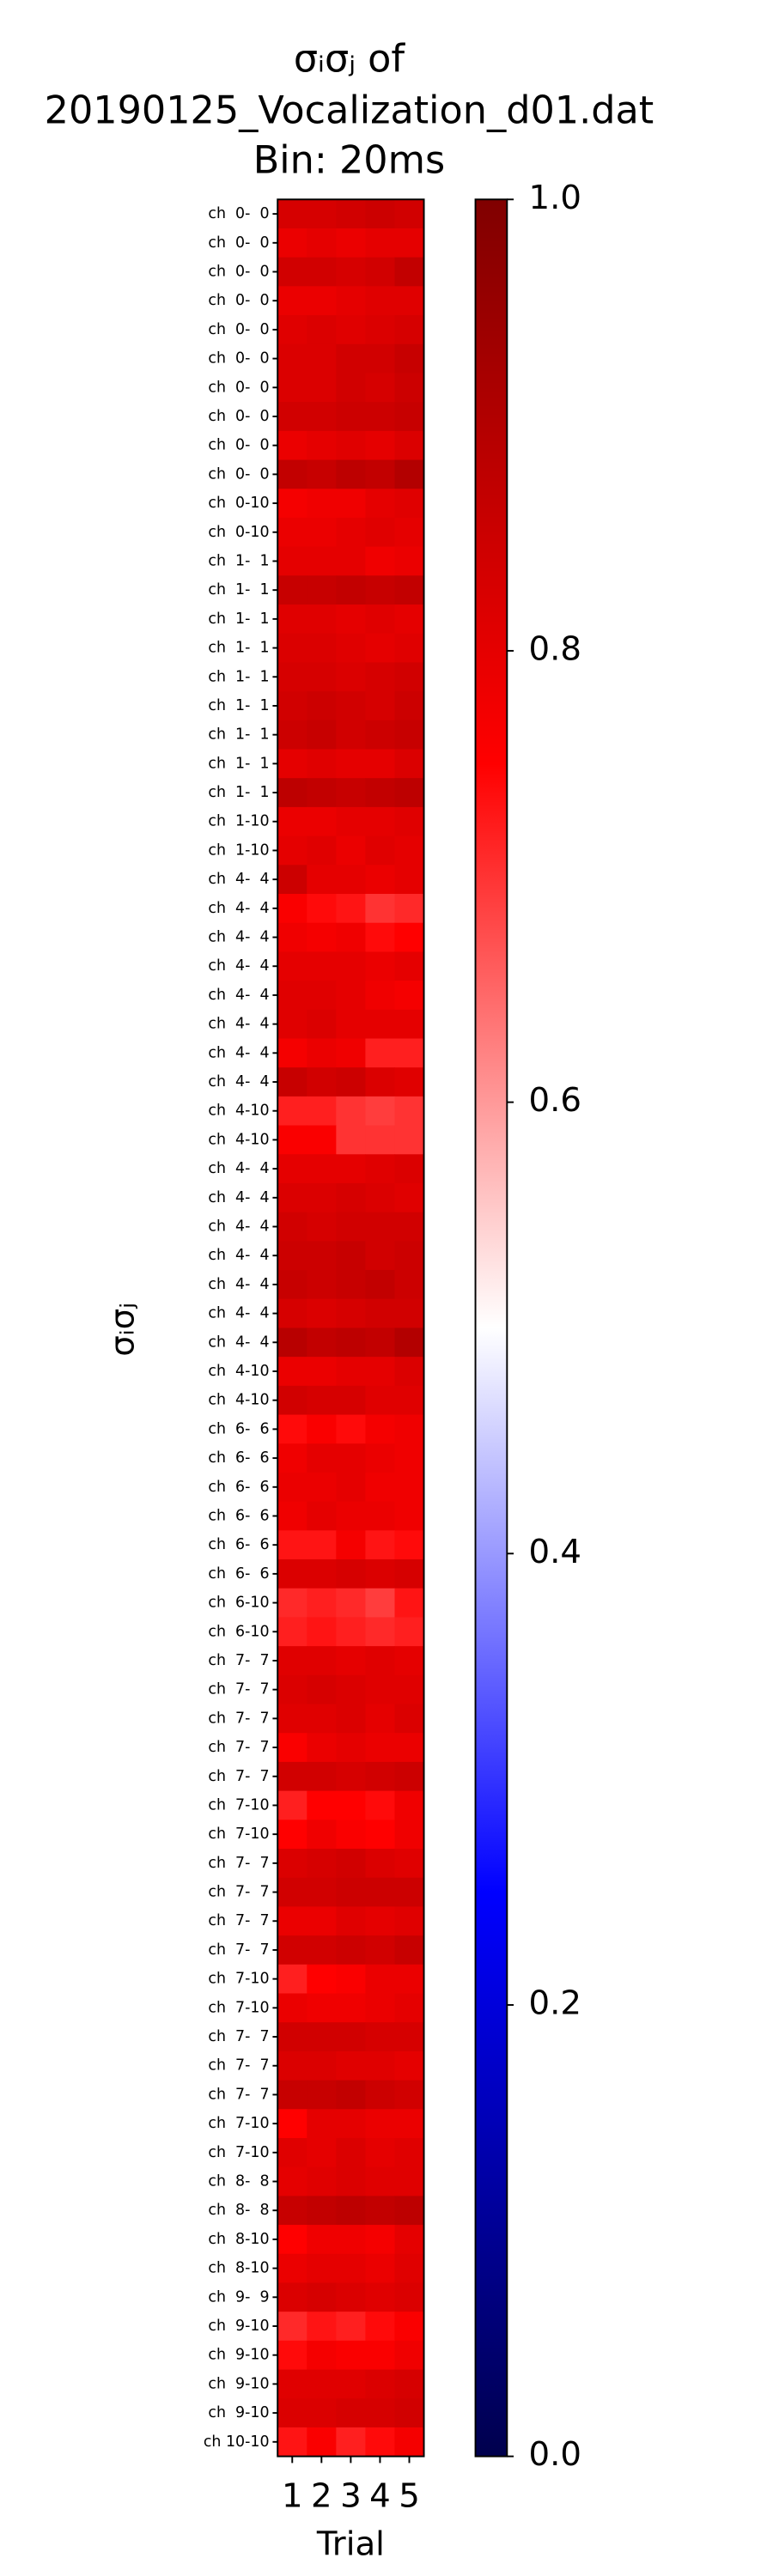 Image resolution: width=773 pixels, height=2576 pixels. What do you see at coordinates (239, 735) in the screenshot?
I see `y-tick-label: ch 1- 1` at bounding box center [239, 735].